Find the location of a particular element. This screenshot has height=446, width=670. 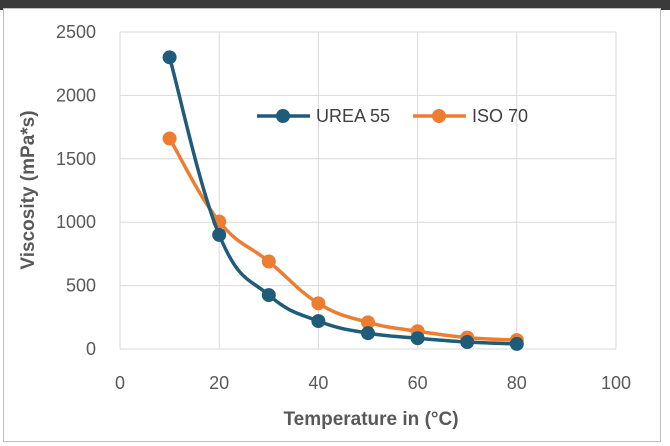

x-tick-label: 20 is located at coordinates (219, 383).